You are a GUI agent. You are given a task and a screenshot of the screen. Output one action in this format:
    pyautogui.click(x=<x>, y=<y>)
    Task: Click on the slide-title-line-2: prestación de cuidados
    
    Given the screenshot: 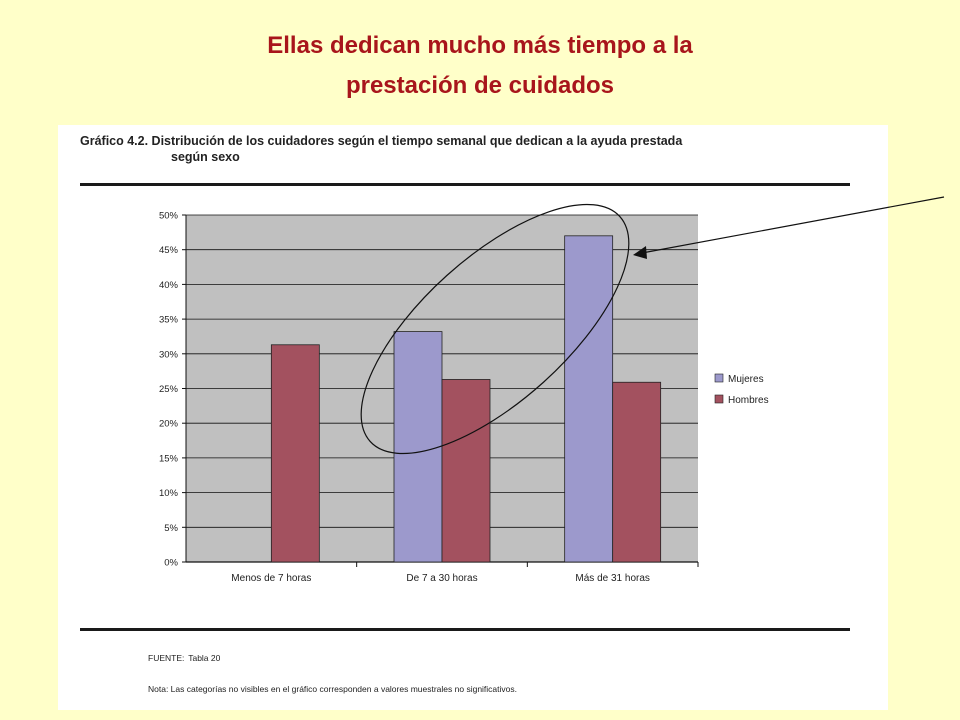 What is the action you would take?
    pyautogui.click(x=480, y=85)
    